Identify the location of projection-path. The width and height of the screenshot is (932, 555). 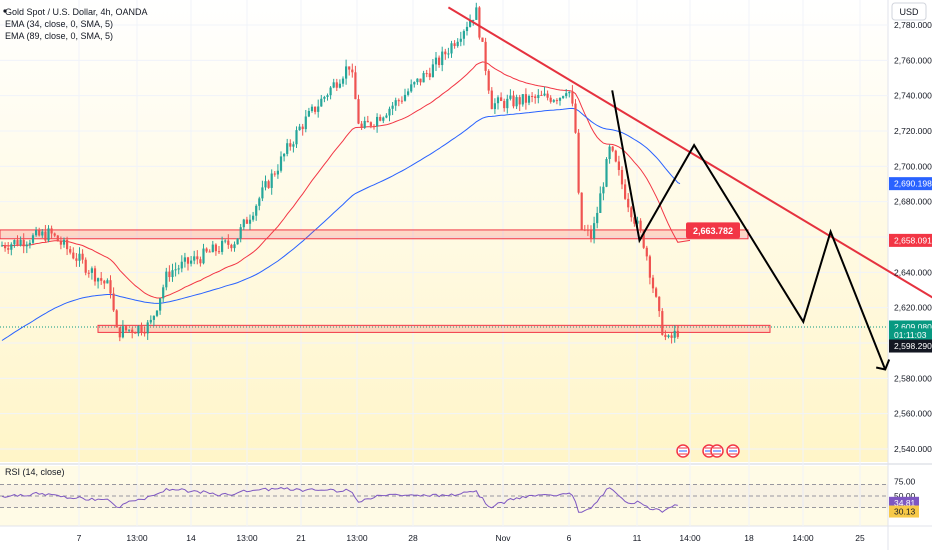
(749, 230).